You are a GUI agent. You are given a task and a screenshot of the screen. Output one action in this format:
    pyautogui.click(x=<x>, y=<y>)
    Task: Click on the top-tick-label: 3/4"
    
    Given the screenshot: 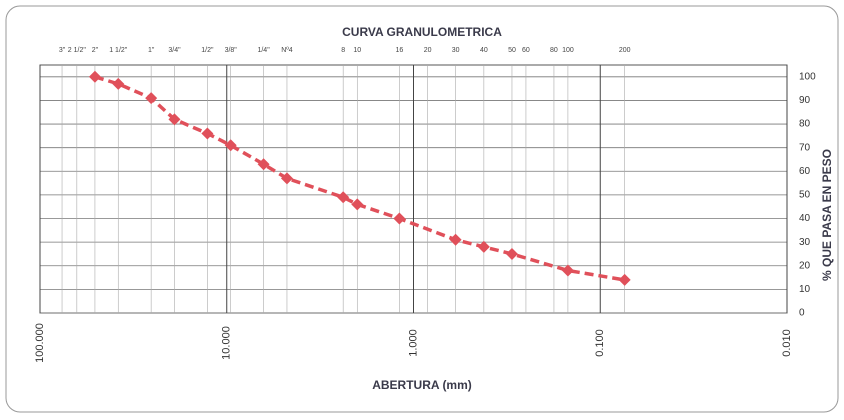 What is the action you would take?
    pyautogui.click(x=174, y=50)
    